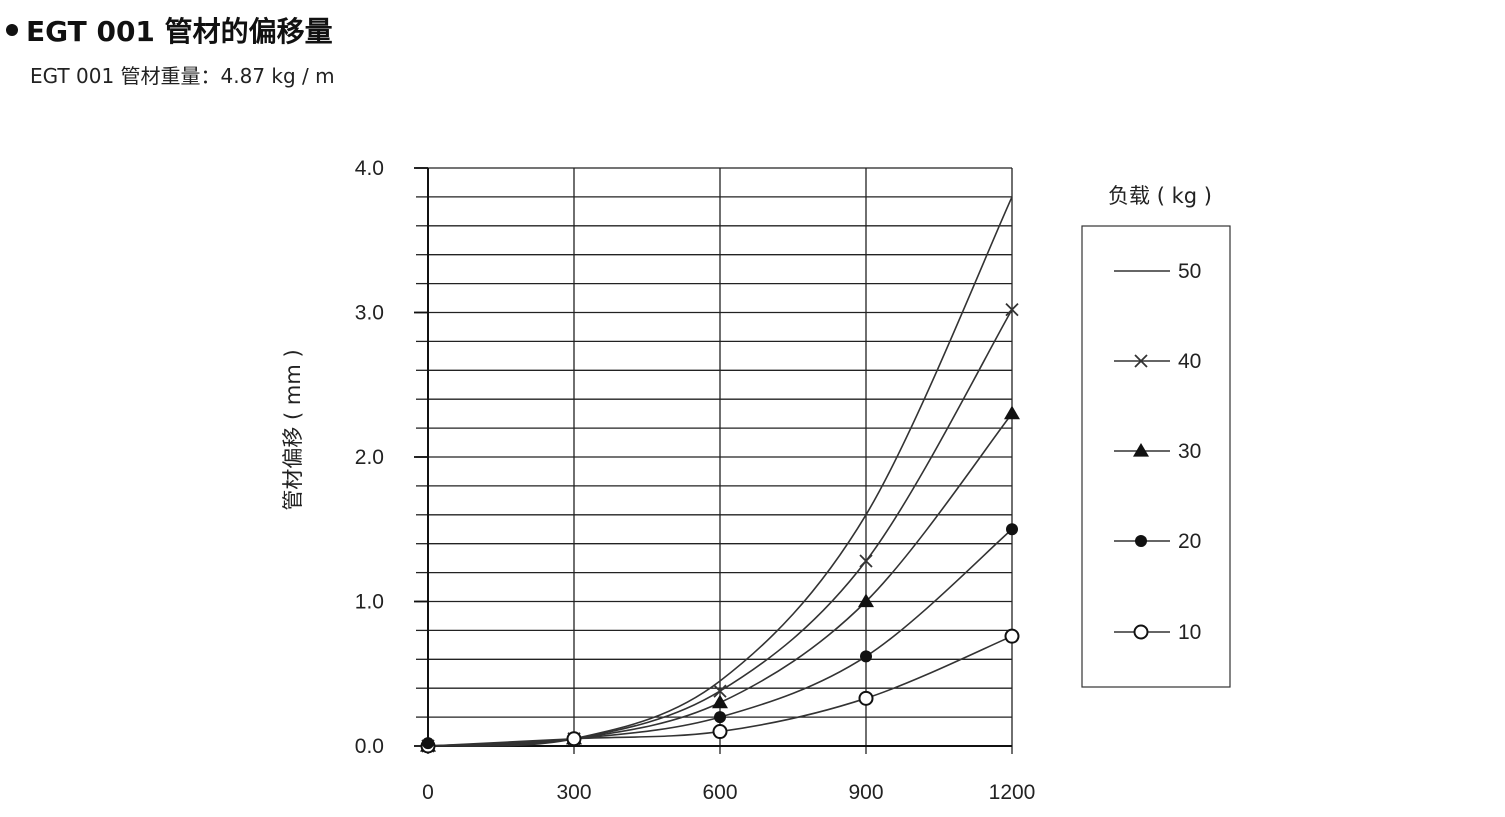  What do you see at coordinates (182, 76) in the screenshot?
I see `page-subtitle: EGT 001 管材重量：4.87 kg / m` at bounding box center [182, 76].